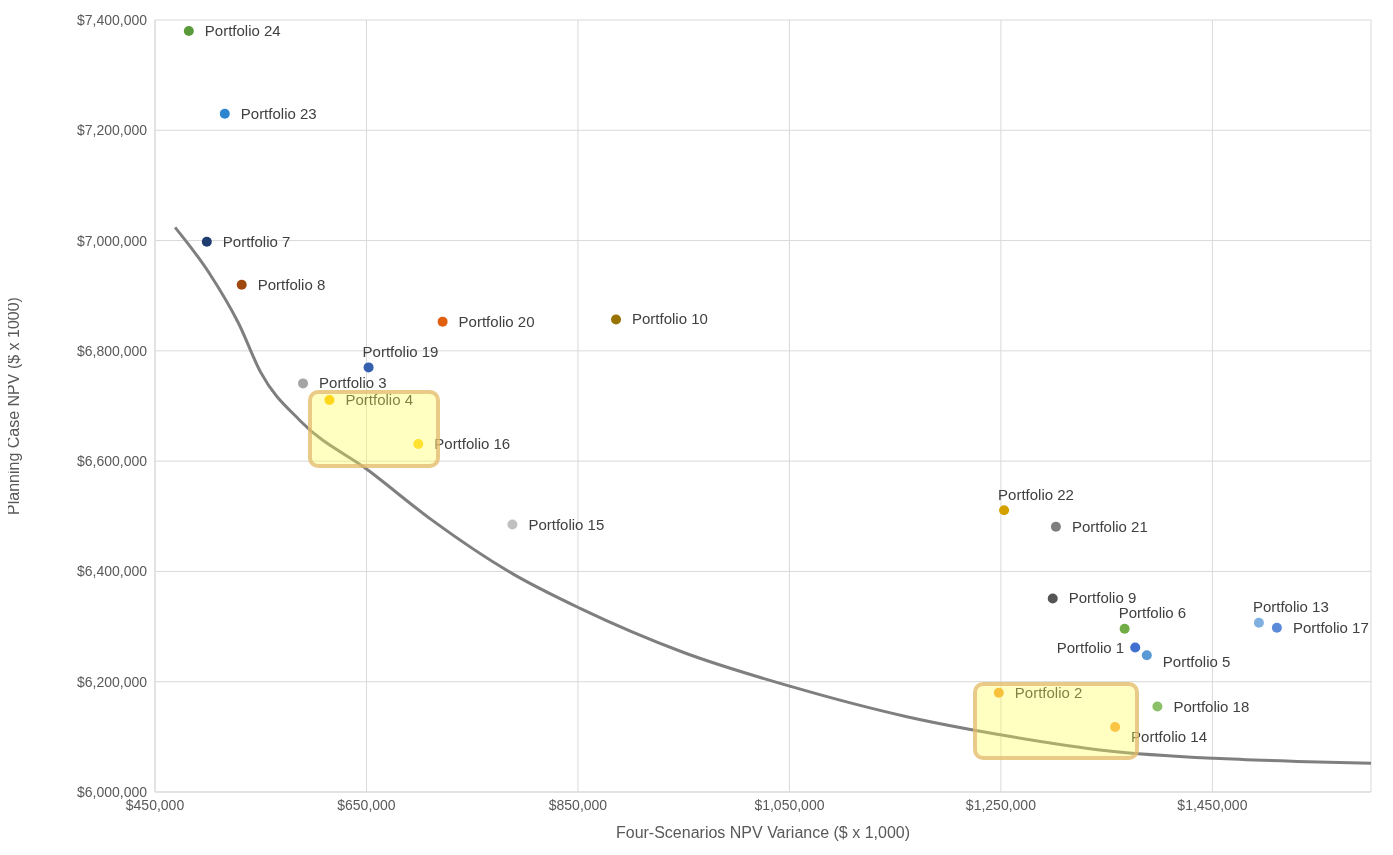  What do you see at coordinates (112, 461) in the screenshot?
I see `y-tick-label: $6,600,000` at bounding box center [112, 461].